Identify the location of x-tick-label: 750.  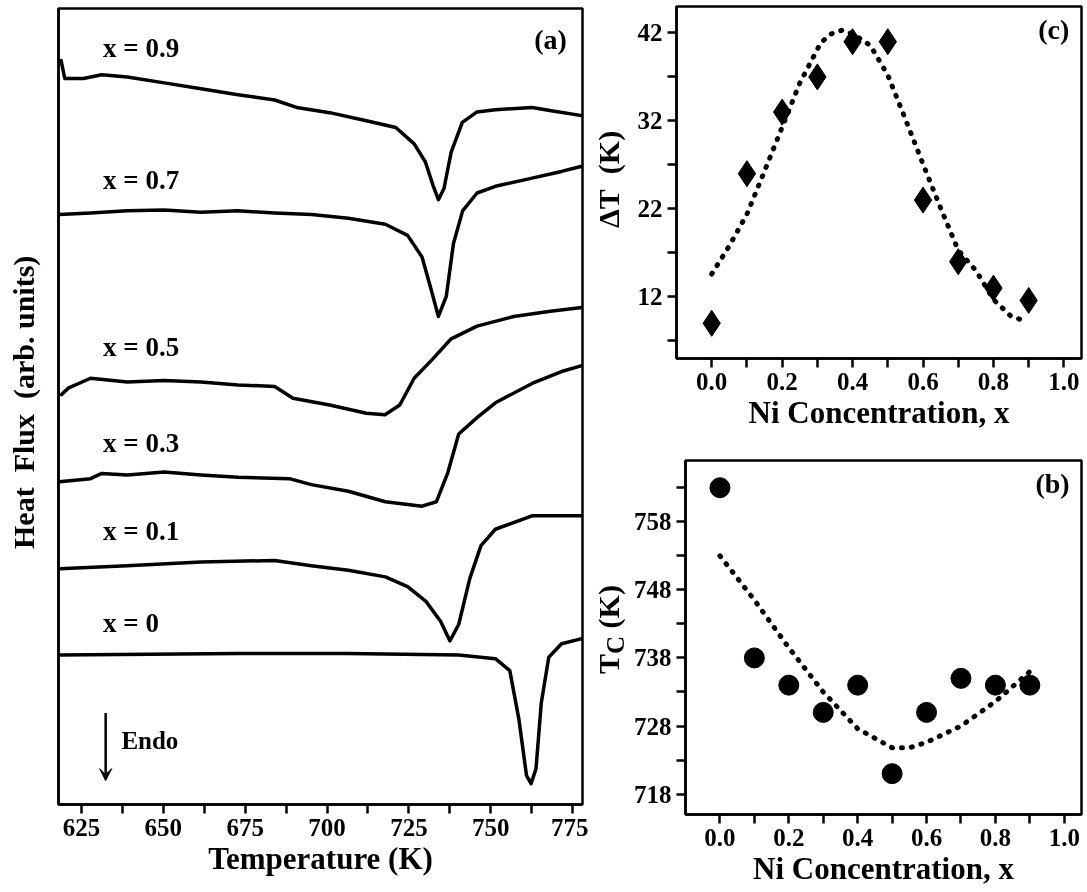
(491, 827).